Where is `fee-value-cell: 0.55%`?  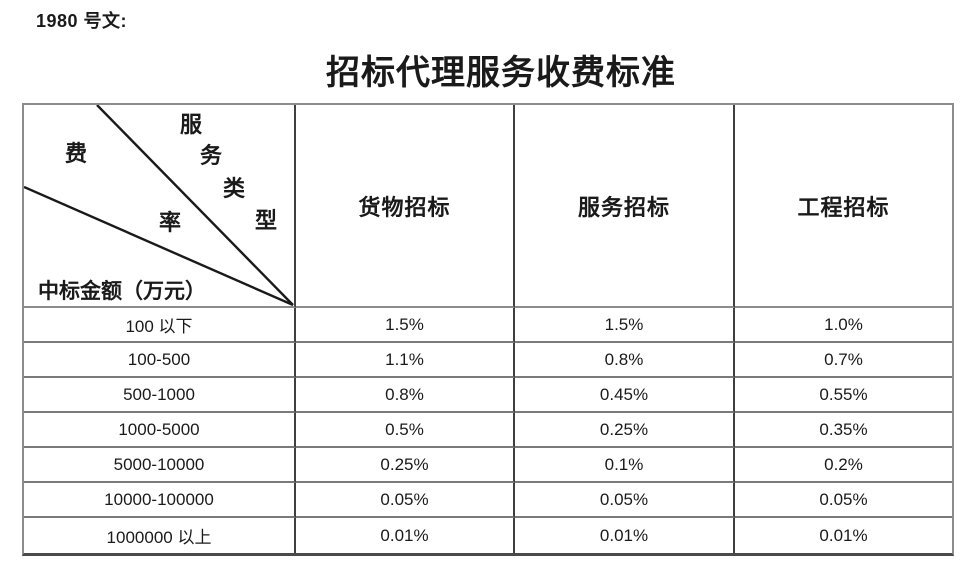 fee-value-cell: 0.55% is located at coordinates (843, 395).